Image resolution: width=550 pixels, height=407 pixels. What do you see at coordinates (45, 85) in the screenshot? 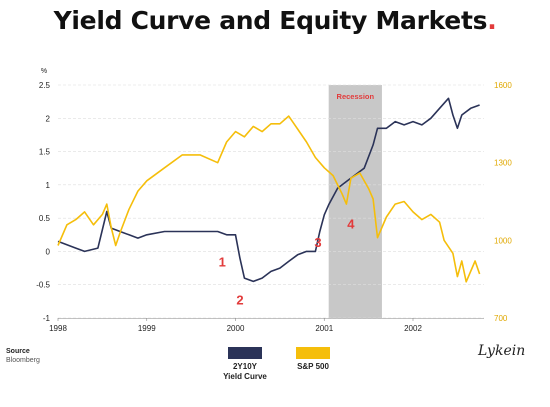
I see `y-left-tick-label: 2.5` at bounding box center [45, 85].